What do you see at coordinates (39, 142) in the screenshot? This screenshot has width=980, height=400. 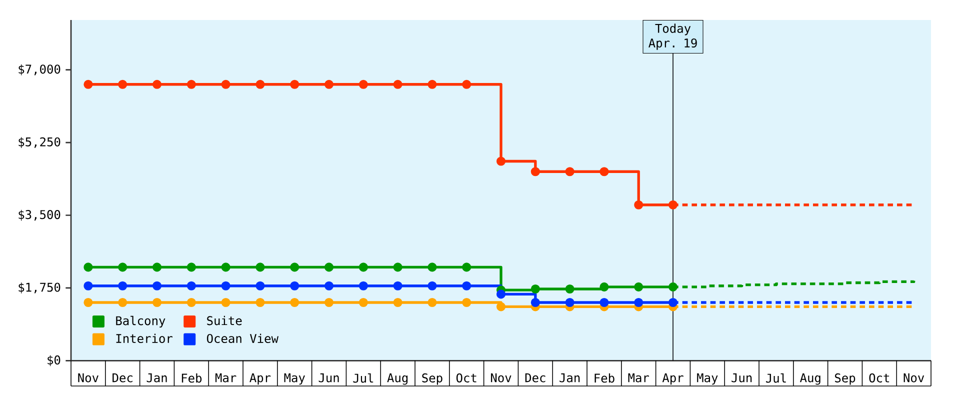 I see `y-tick-label: $5,250` at bounding box center [39, 142].